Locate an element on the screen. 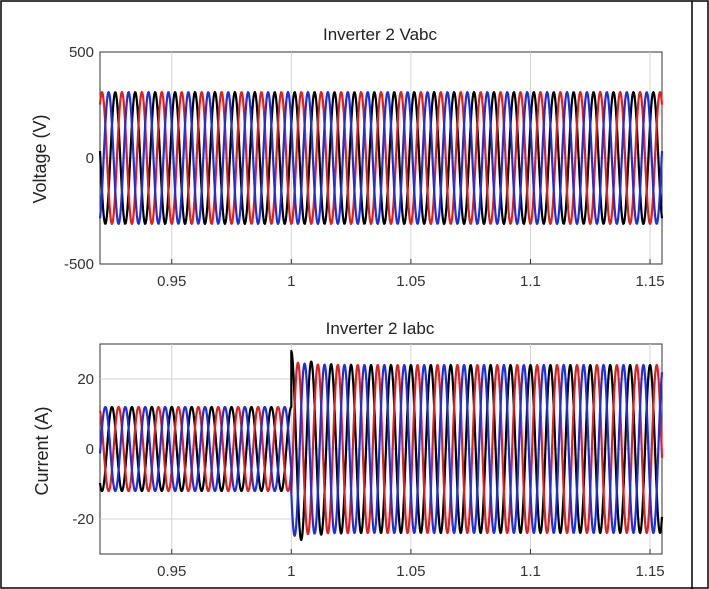 The height and width of the screenshot is (589, 709). current-y-tick-label: 0 is located at coordinates (90, 449).